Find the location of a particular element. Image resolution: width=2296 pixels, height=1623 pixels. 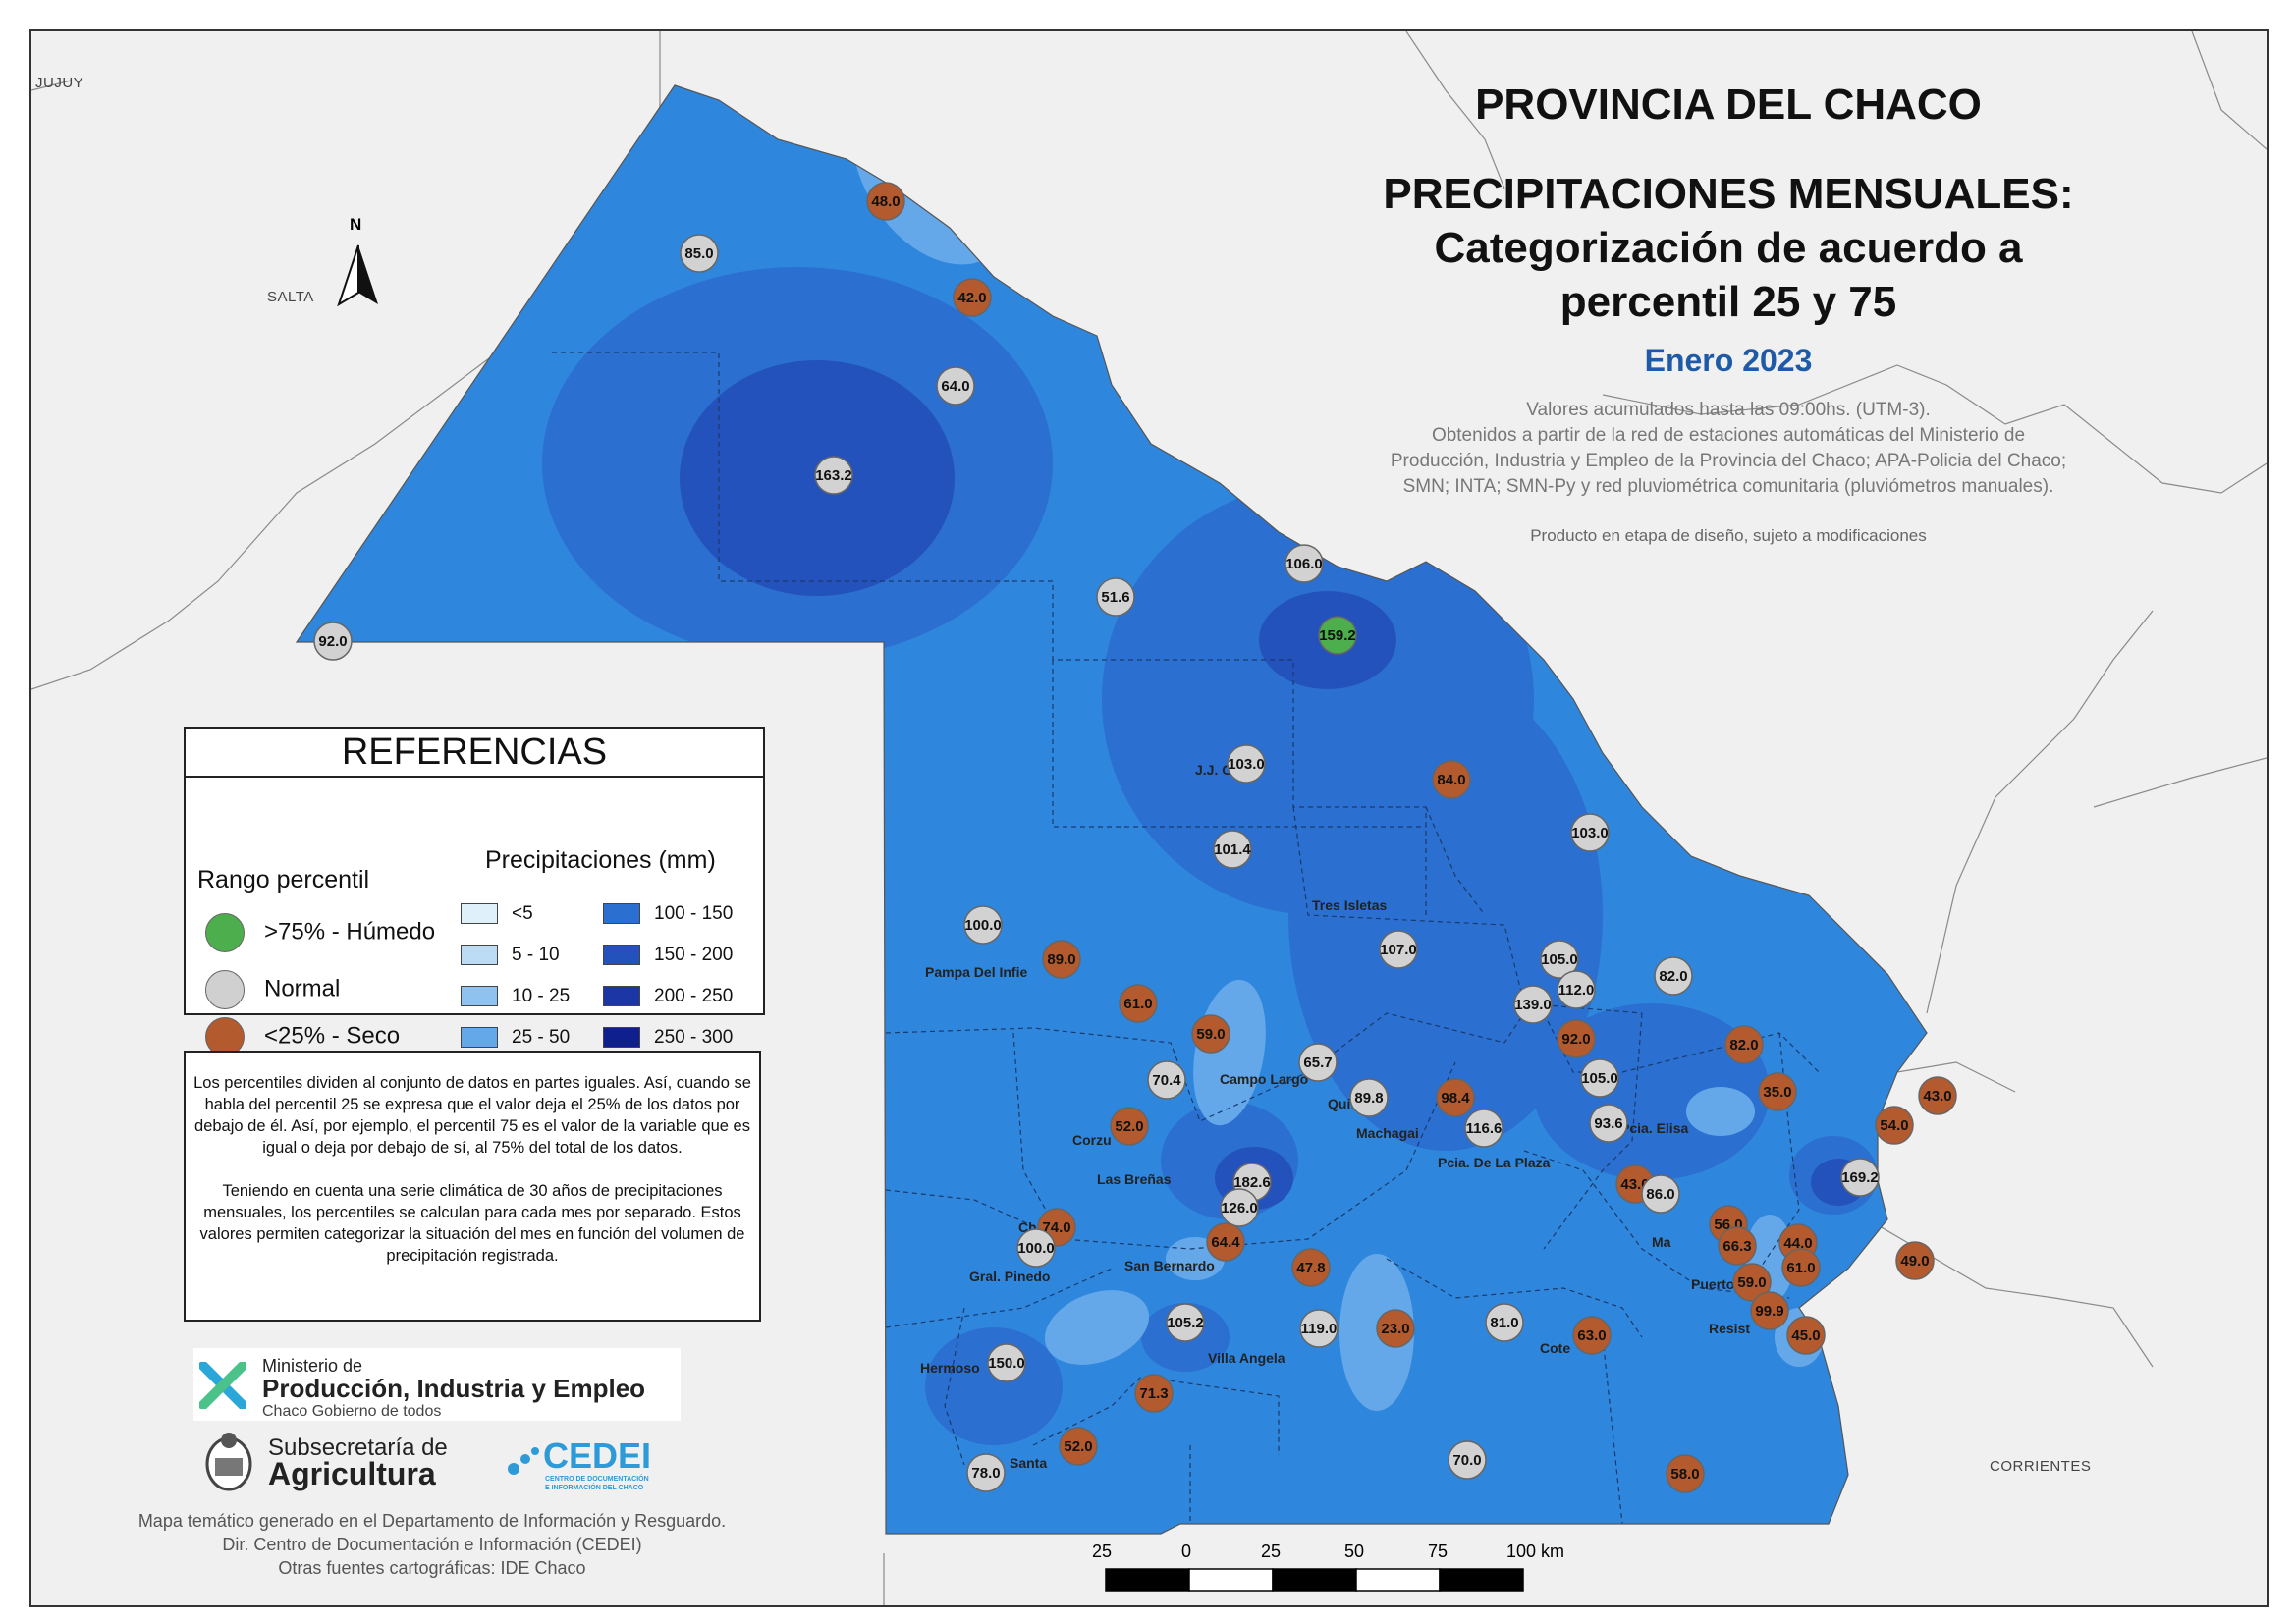

station-value: 119.0 is located at coordinates (1319, 1329).